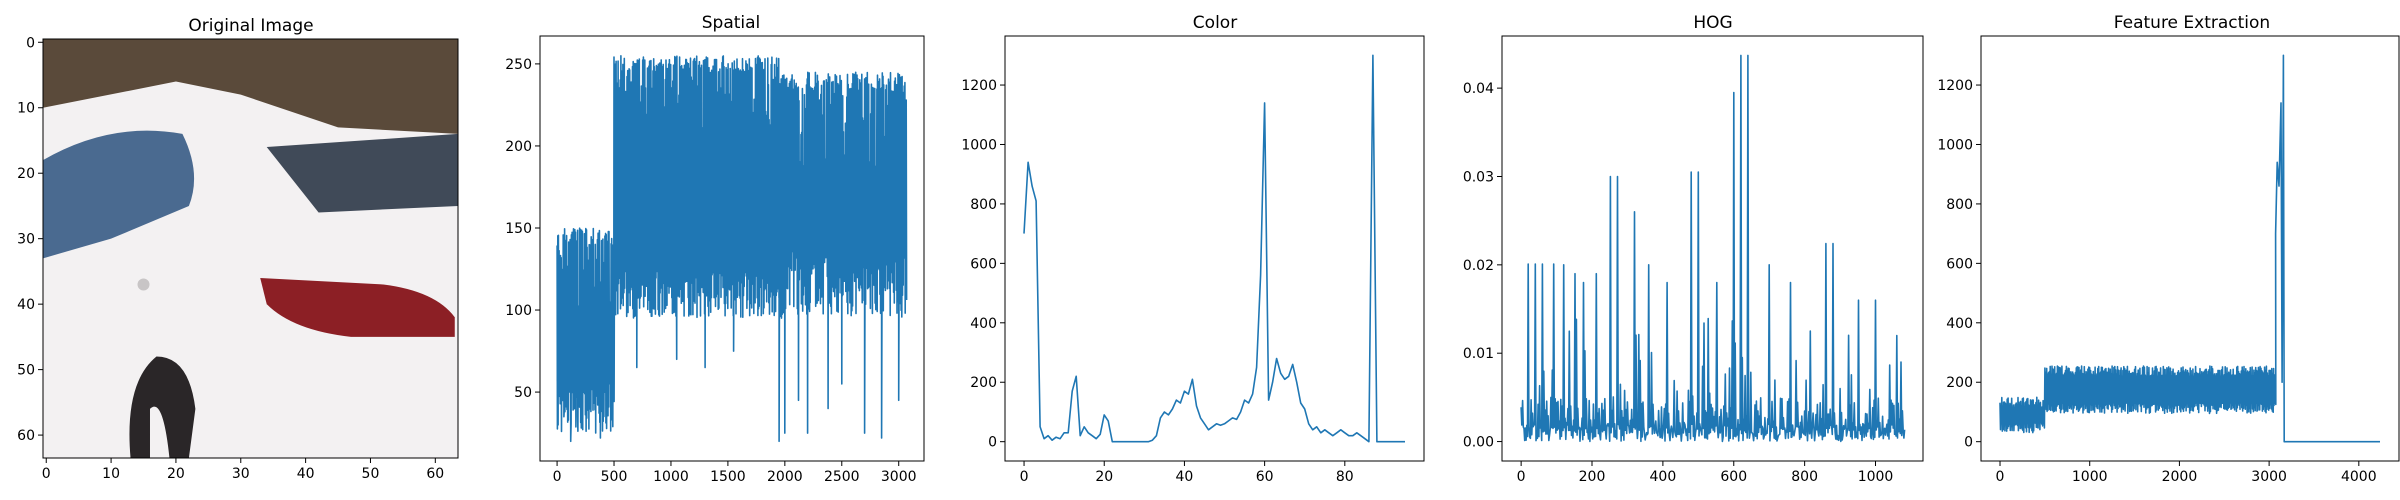 The height and width of the screenshot is (500, 2400). What do you see at coordinates (2192, 23) in the screenshot?
I see `panel-title: Feature Extraction` at bounding box center [2192, 23].